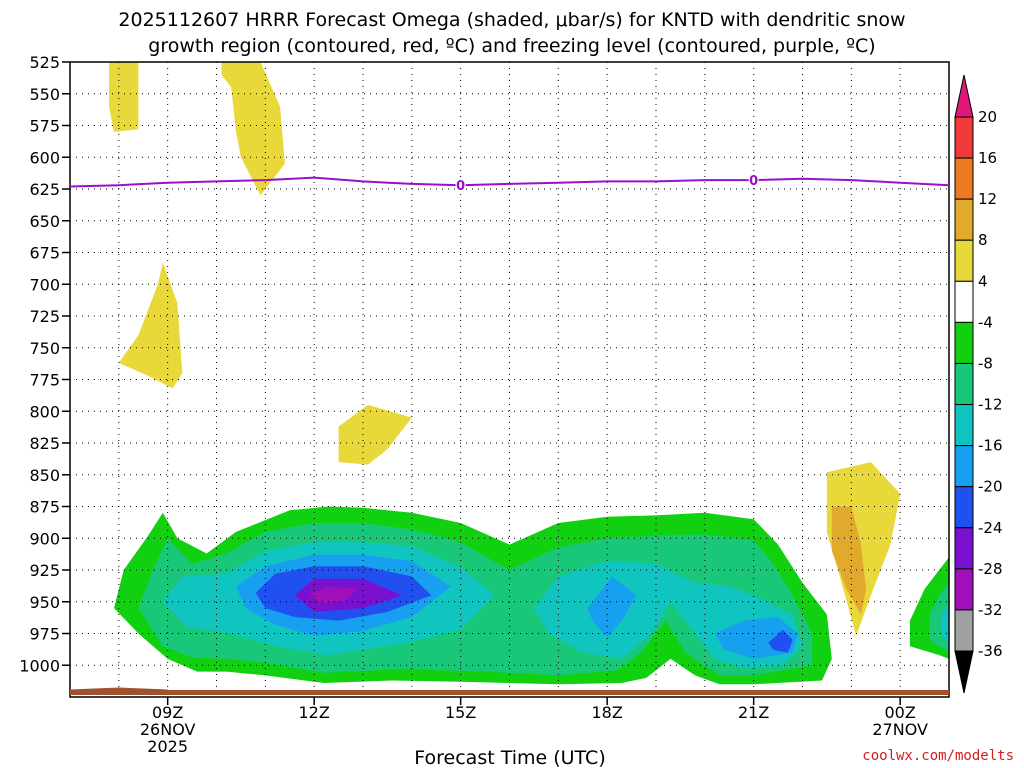  What do you see at coordinates (990, 487) in the screenshot?
I see `colorbar-label: -20` at bounding box center [990, 487].